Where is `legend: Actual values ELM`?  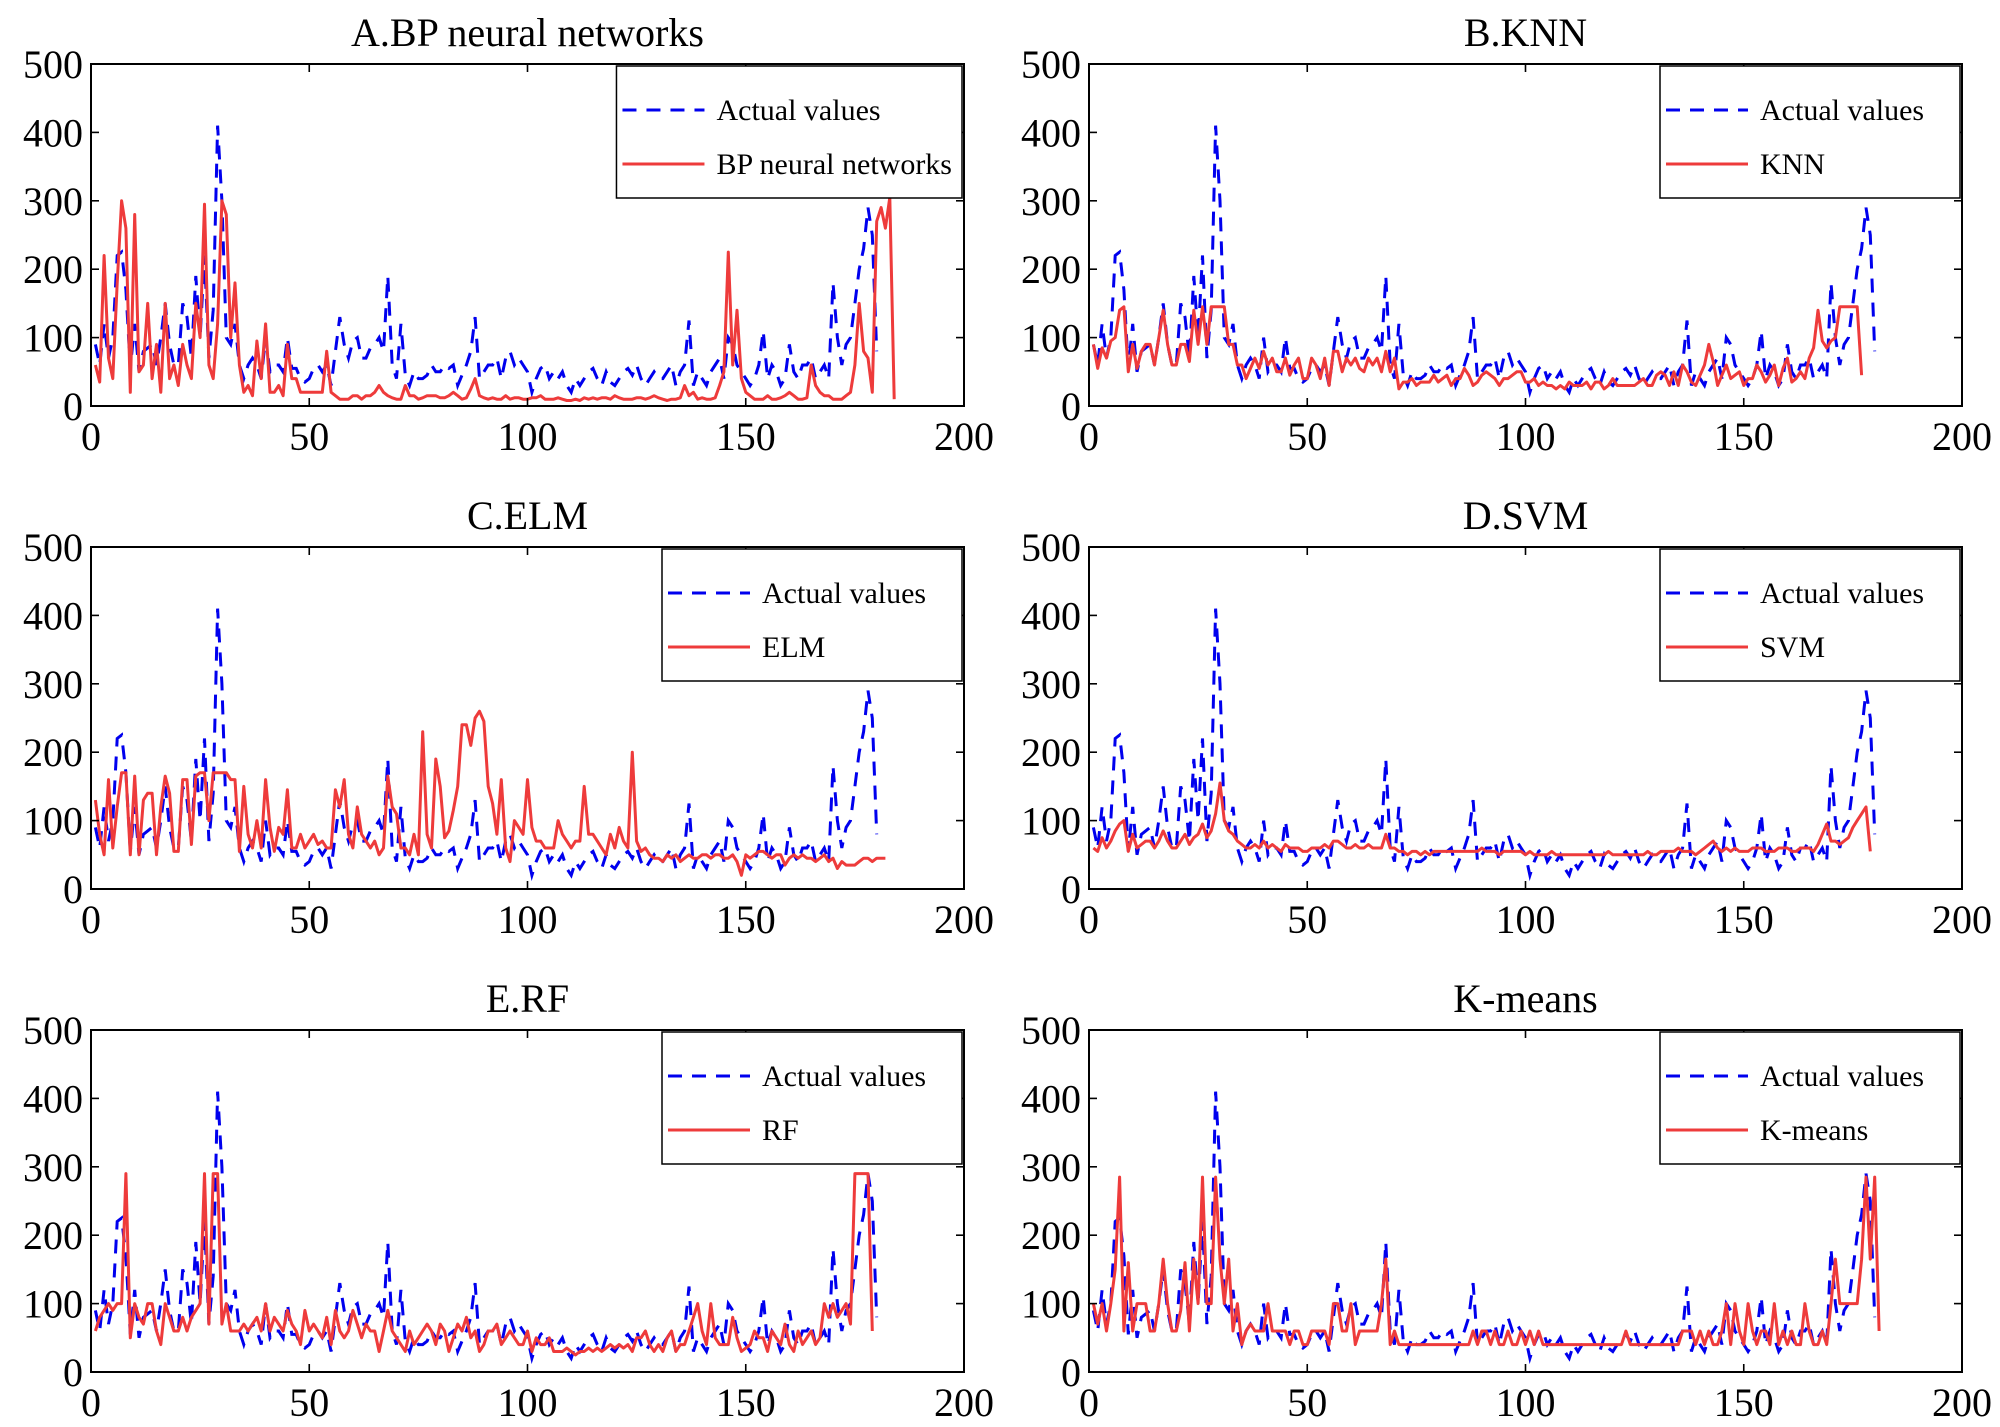
legend: Actual values ELM is located at coordinates (812, 615).